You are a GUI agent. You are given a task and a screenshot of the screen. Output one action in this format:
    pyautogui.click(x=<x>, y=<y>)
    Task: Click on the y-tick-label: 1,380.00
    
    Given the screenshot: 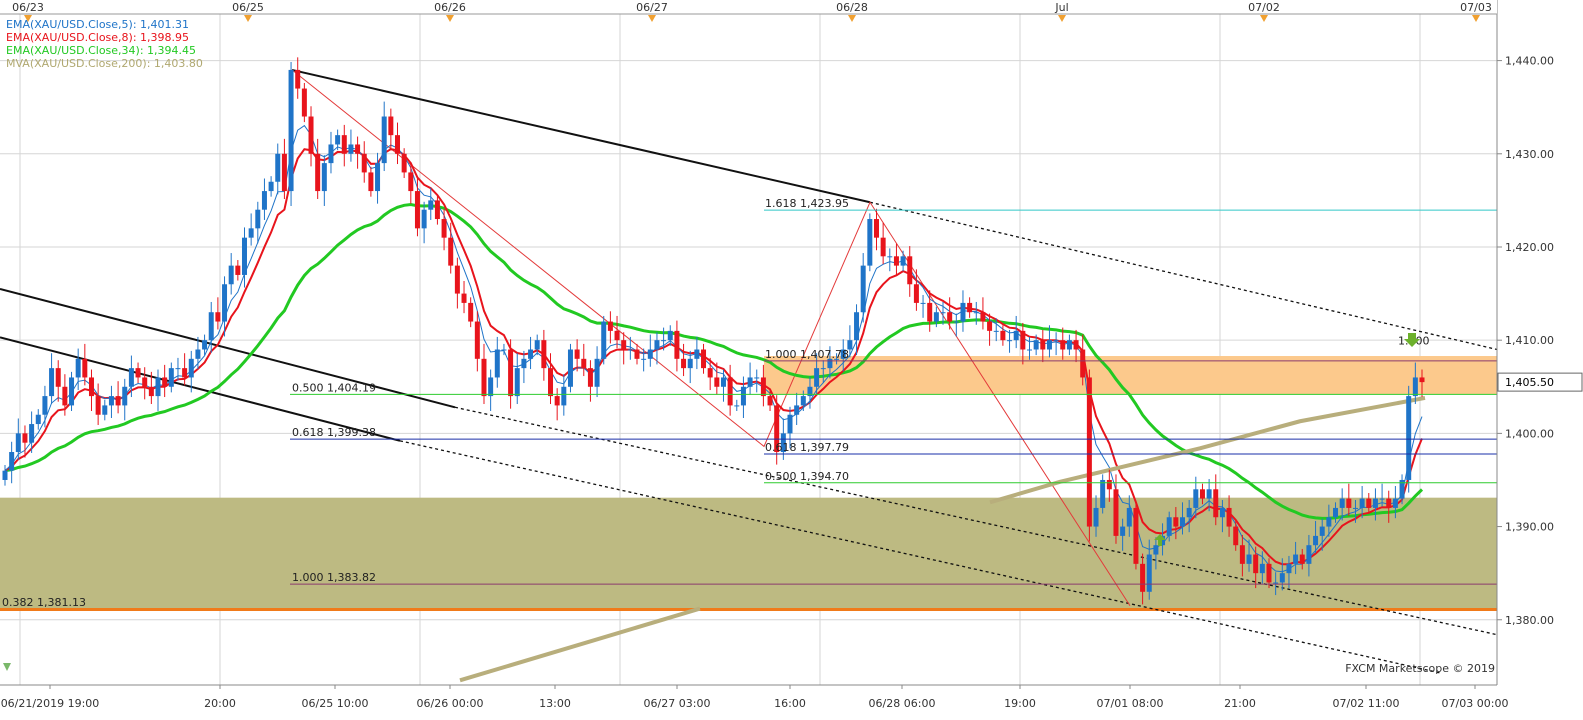 What is the action you would take?
    pyautogui.click(x=1529, y=620)
    